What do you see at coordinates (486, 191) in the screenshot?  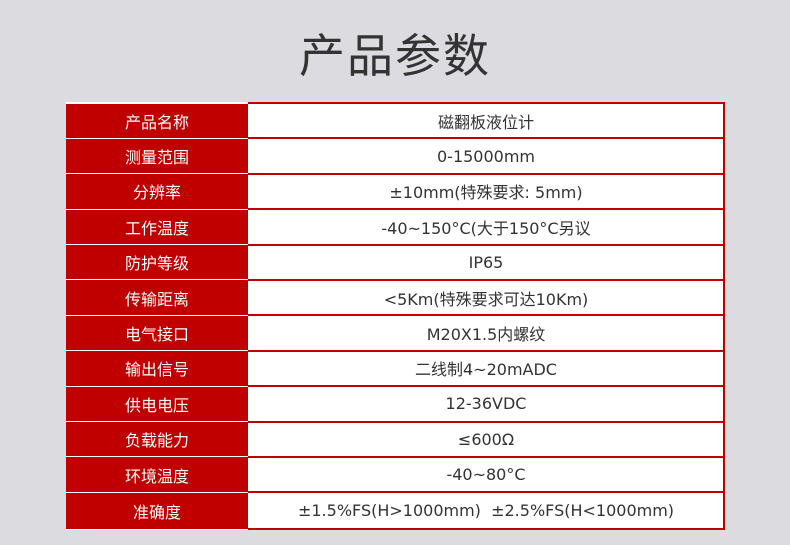 I see `spec-value: ±10mm(特殊要求: 5mm)` at bounding box center [486, 191].